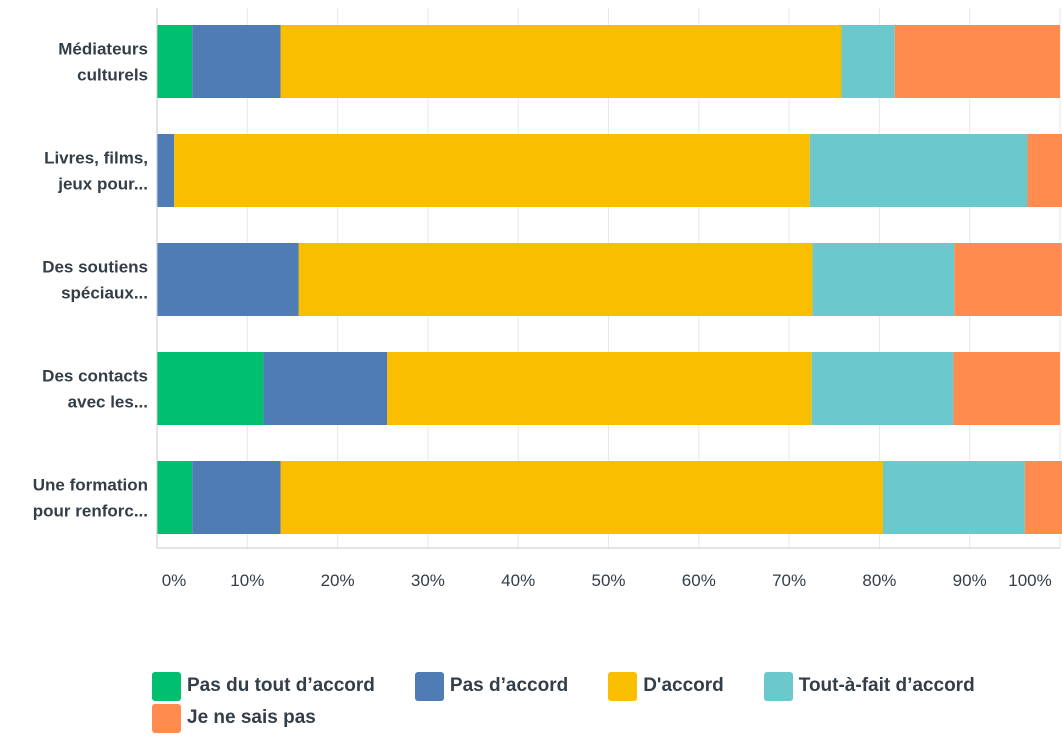 This screenshot has height=747, width=1062. Describe the element at coordinates (518, 580) in the screenshot. I see `x-tick-label: 40%` at that location.